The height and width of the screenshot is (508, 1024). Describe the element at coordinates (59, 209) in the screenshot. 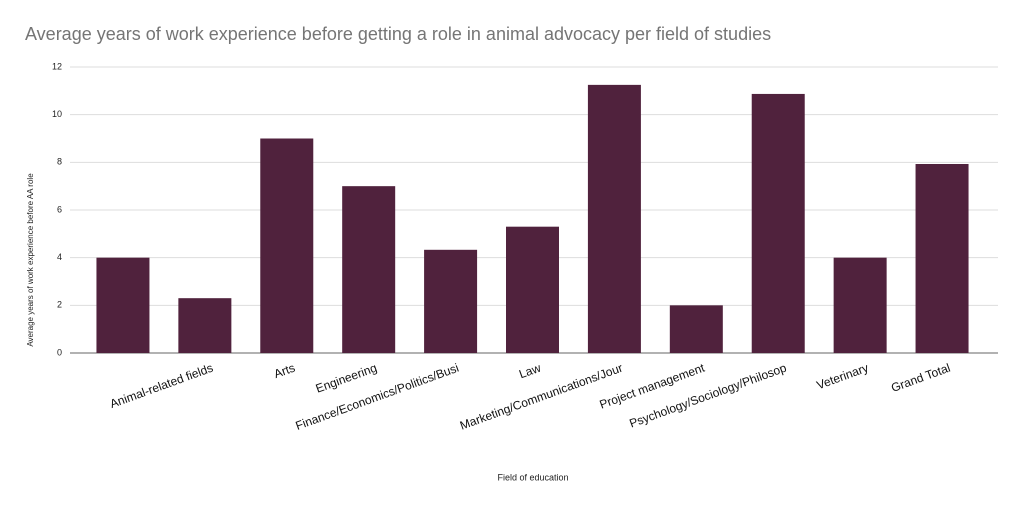

I see `y-tick-label: 6` at that location.